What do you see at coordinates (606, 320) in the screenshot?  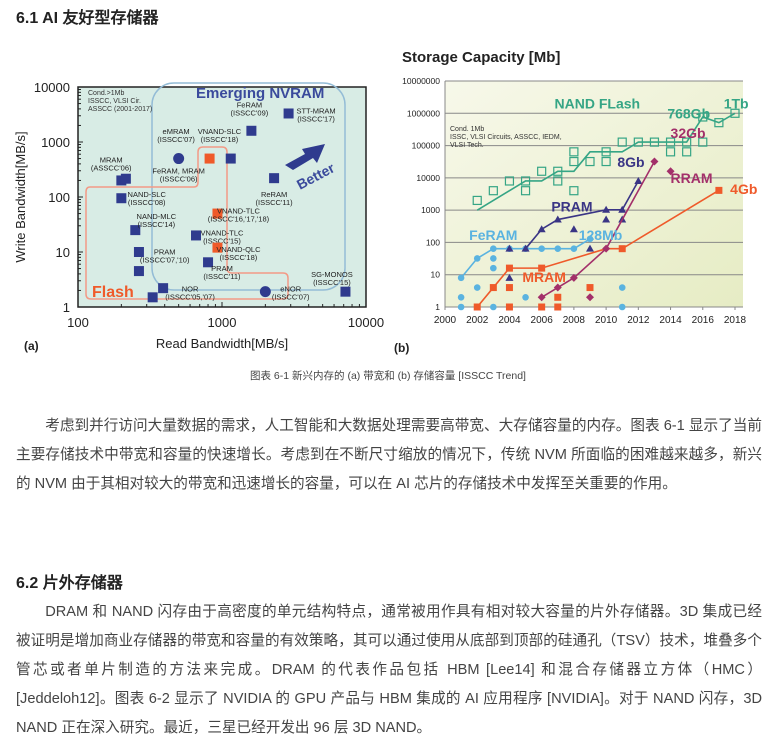 I see `x-tick-label: 2010` at bounding box center [606, 320].